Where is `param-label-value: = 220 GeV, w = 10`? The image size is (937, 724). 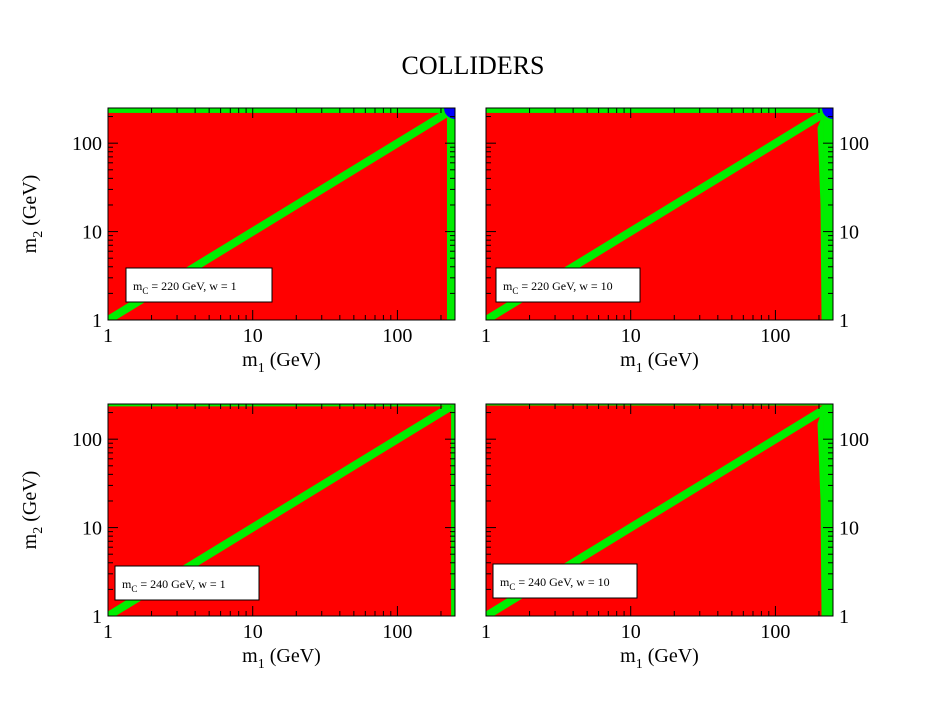
param-label-value: = 220 GeV, w = 10 is located at coordinates (565, 286).